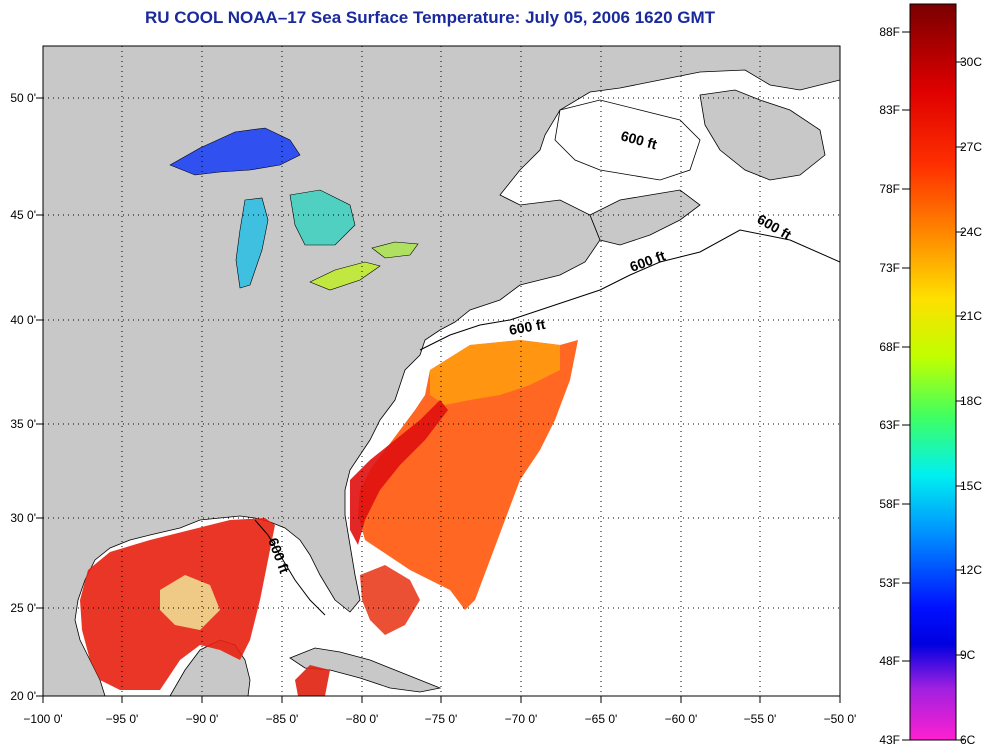  Describe the element at coordinates (441, 719) in the screenshot. I see `lon-label-75: −75 0'` at that location.